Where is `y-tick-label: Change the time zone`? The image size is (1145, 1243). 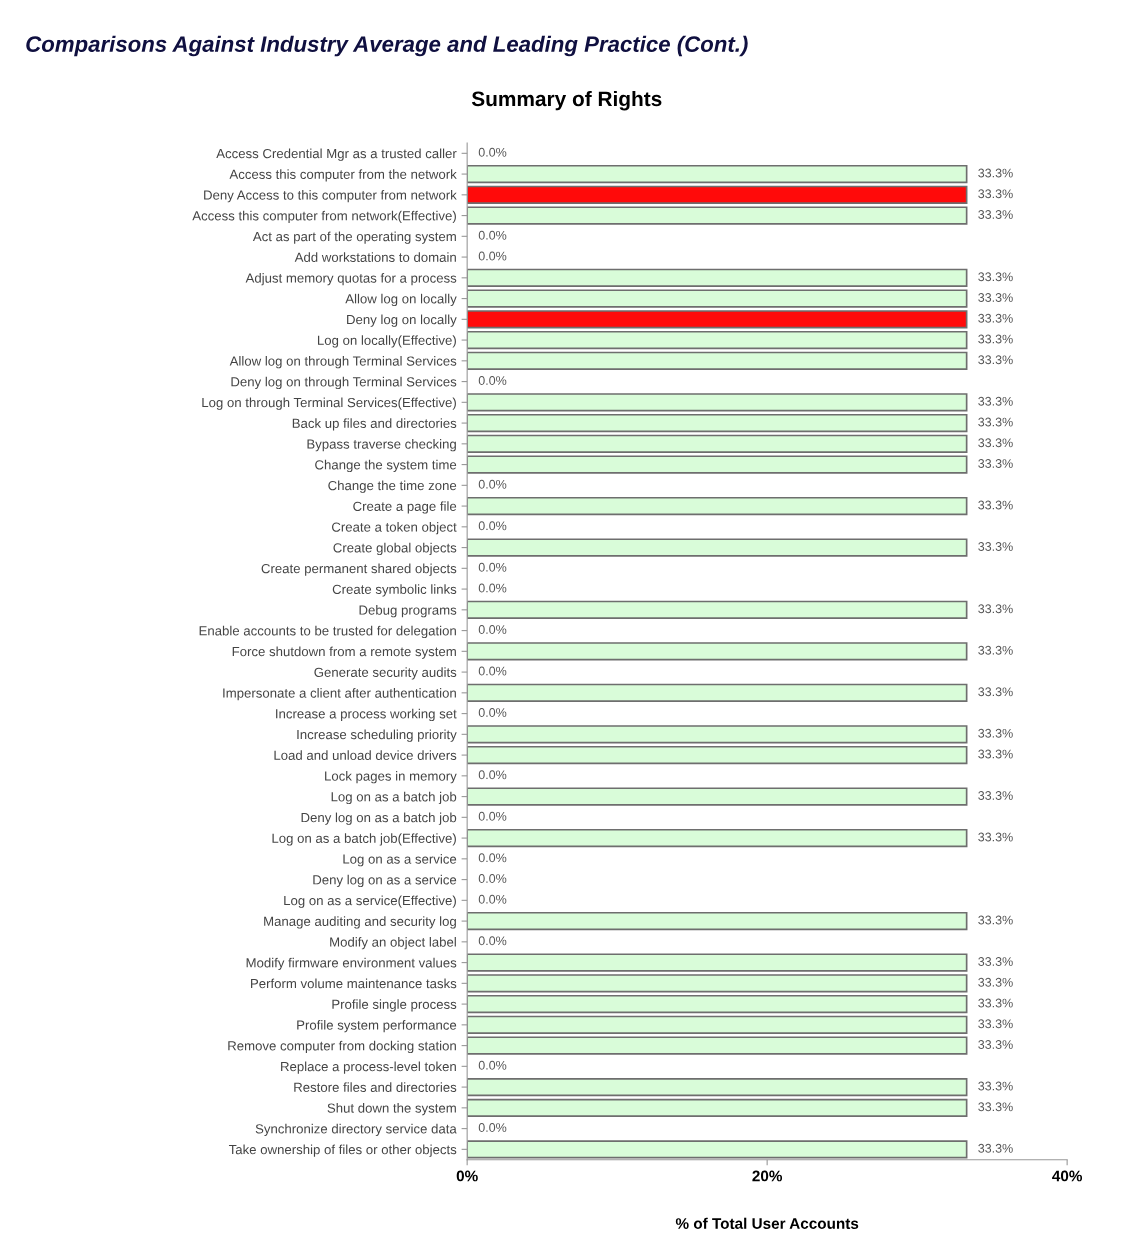 y-tick-label: Change the time zone is located at coordinates (392, 486).